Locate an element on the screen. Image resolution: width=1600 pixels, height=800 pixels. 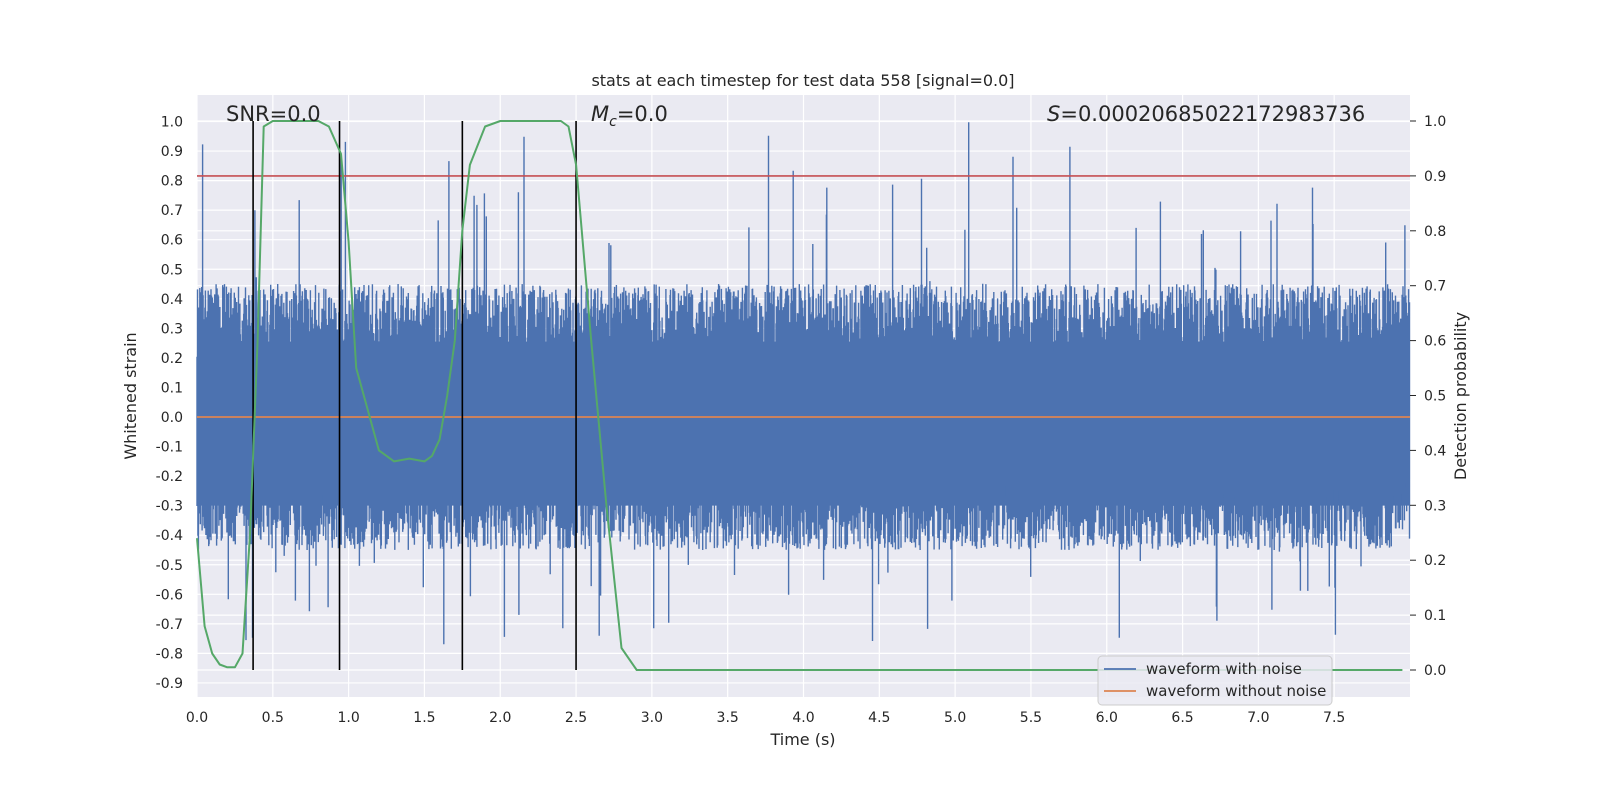
left-y-tick-label: -0.5 is located at coordinates (169, 566).